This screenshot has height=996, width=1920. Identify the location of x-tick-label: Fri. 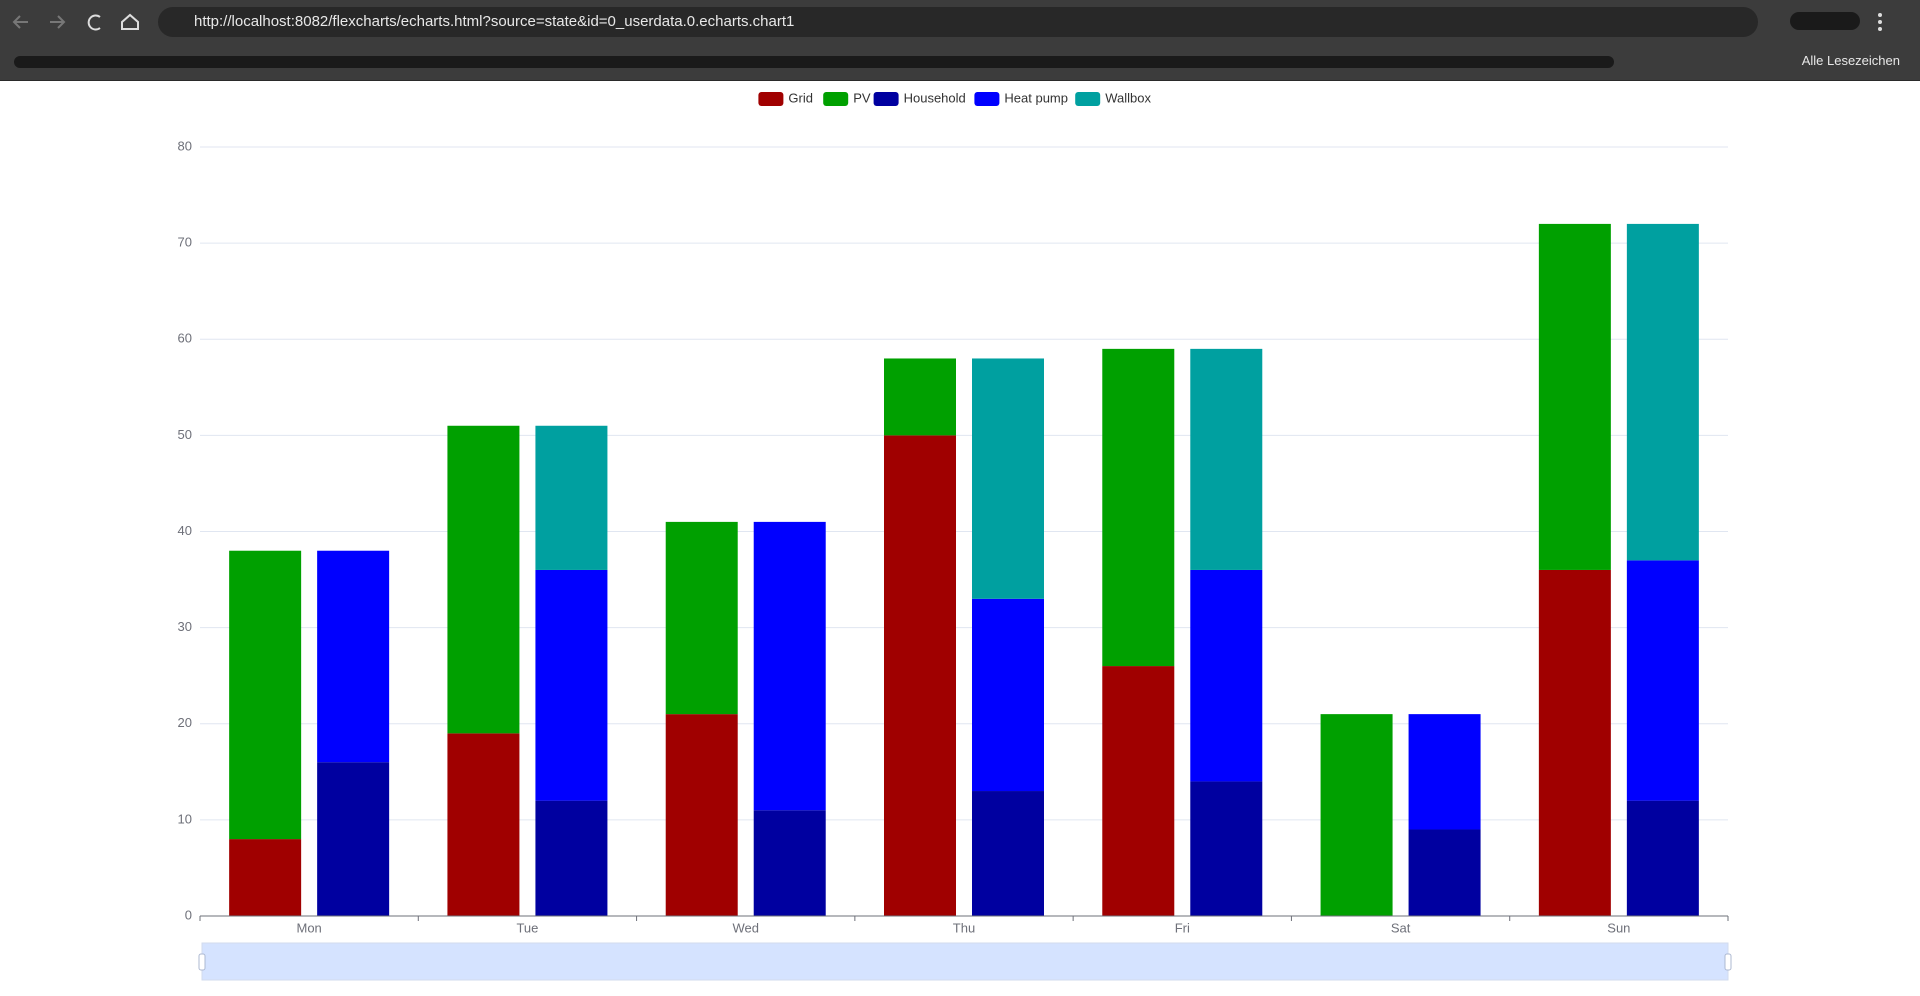
(1182, 927).